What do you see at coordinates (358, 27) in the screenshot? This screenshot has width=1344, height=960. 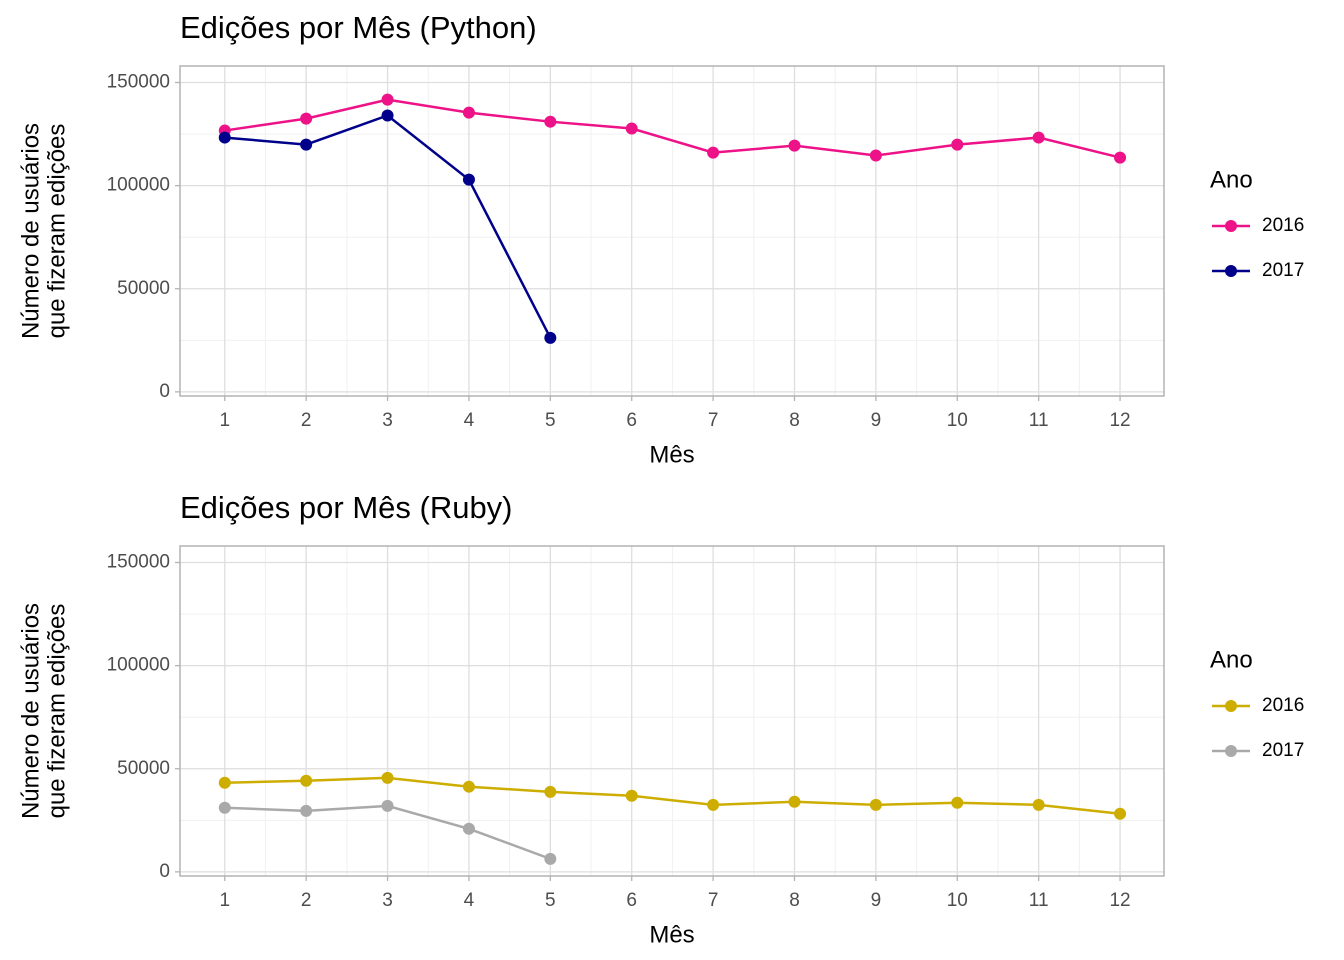 I see `chart-title: Edições por Mês (Python)` at bounding box center [358, 27].